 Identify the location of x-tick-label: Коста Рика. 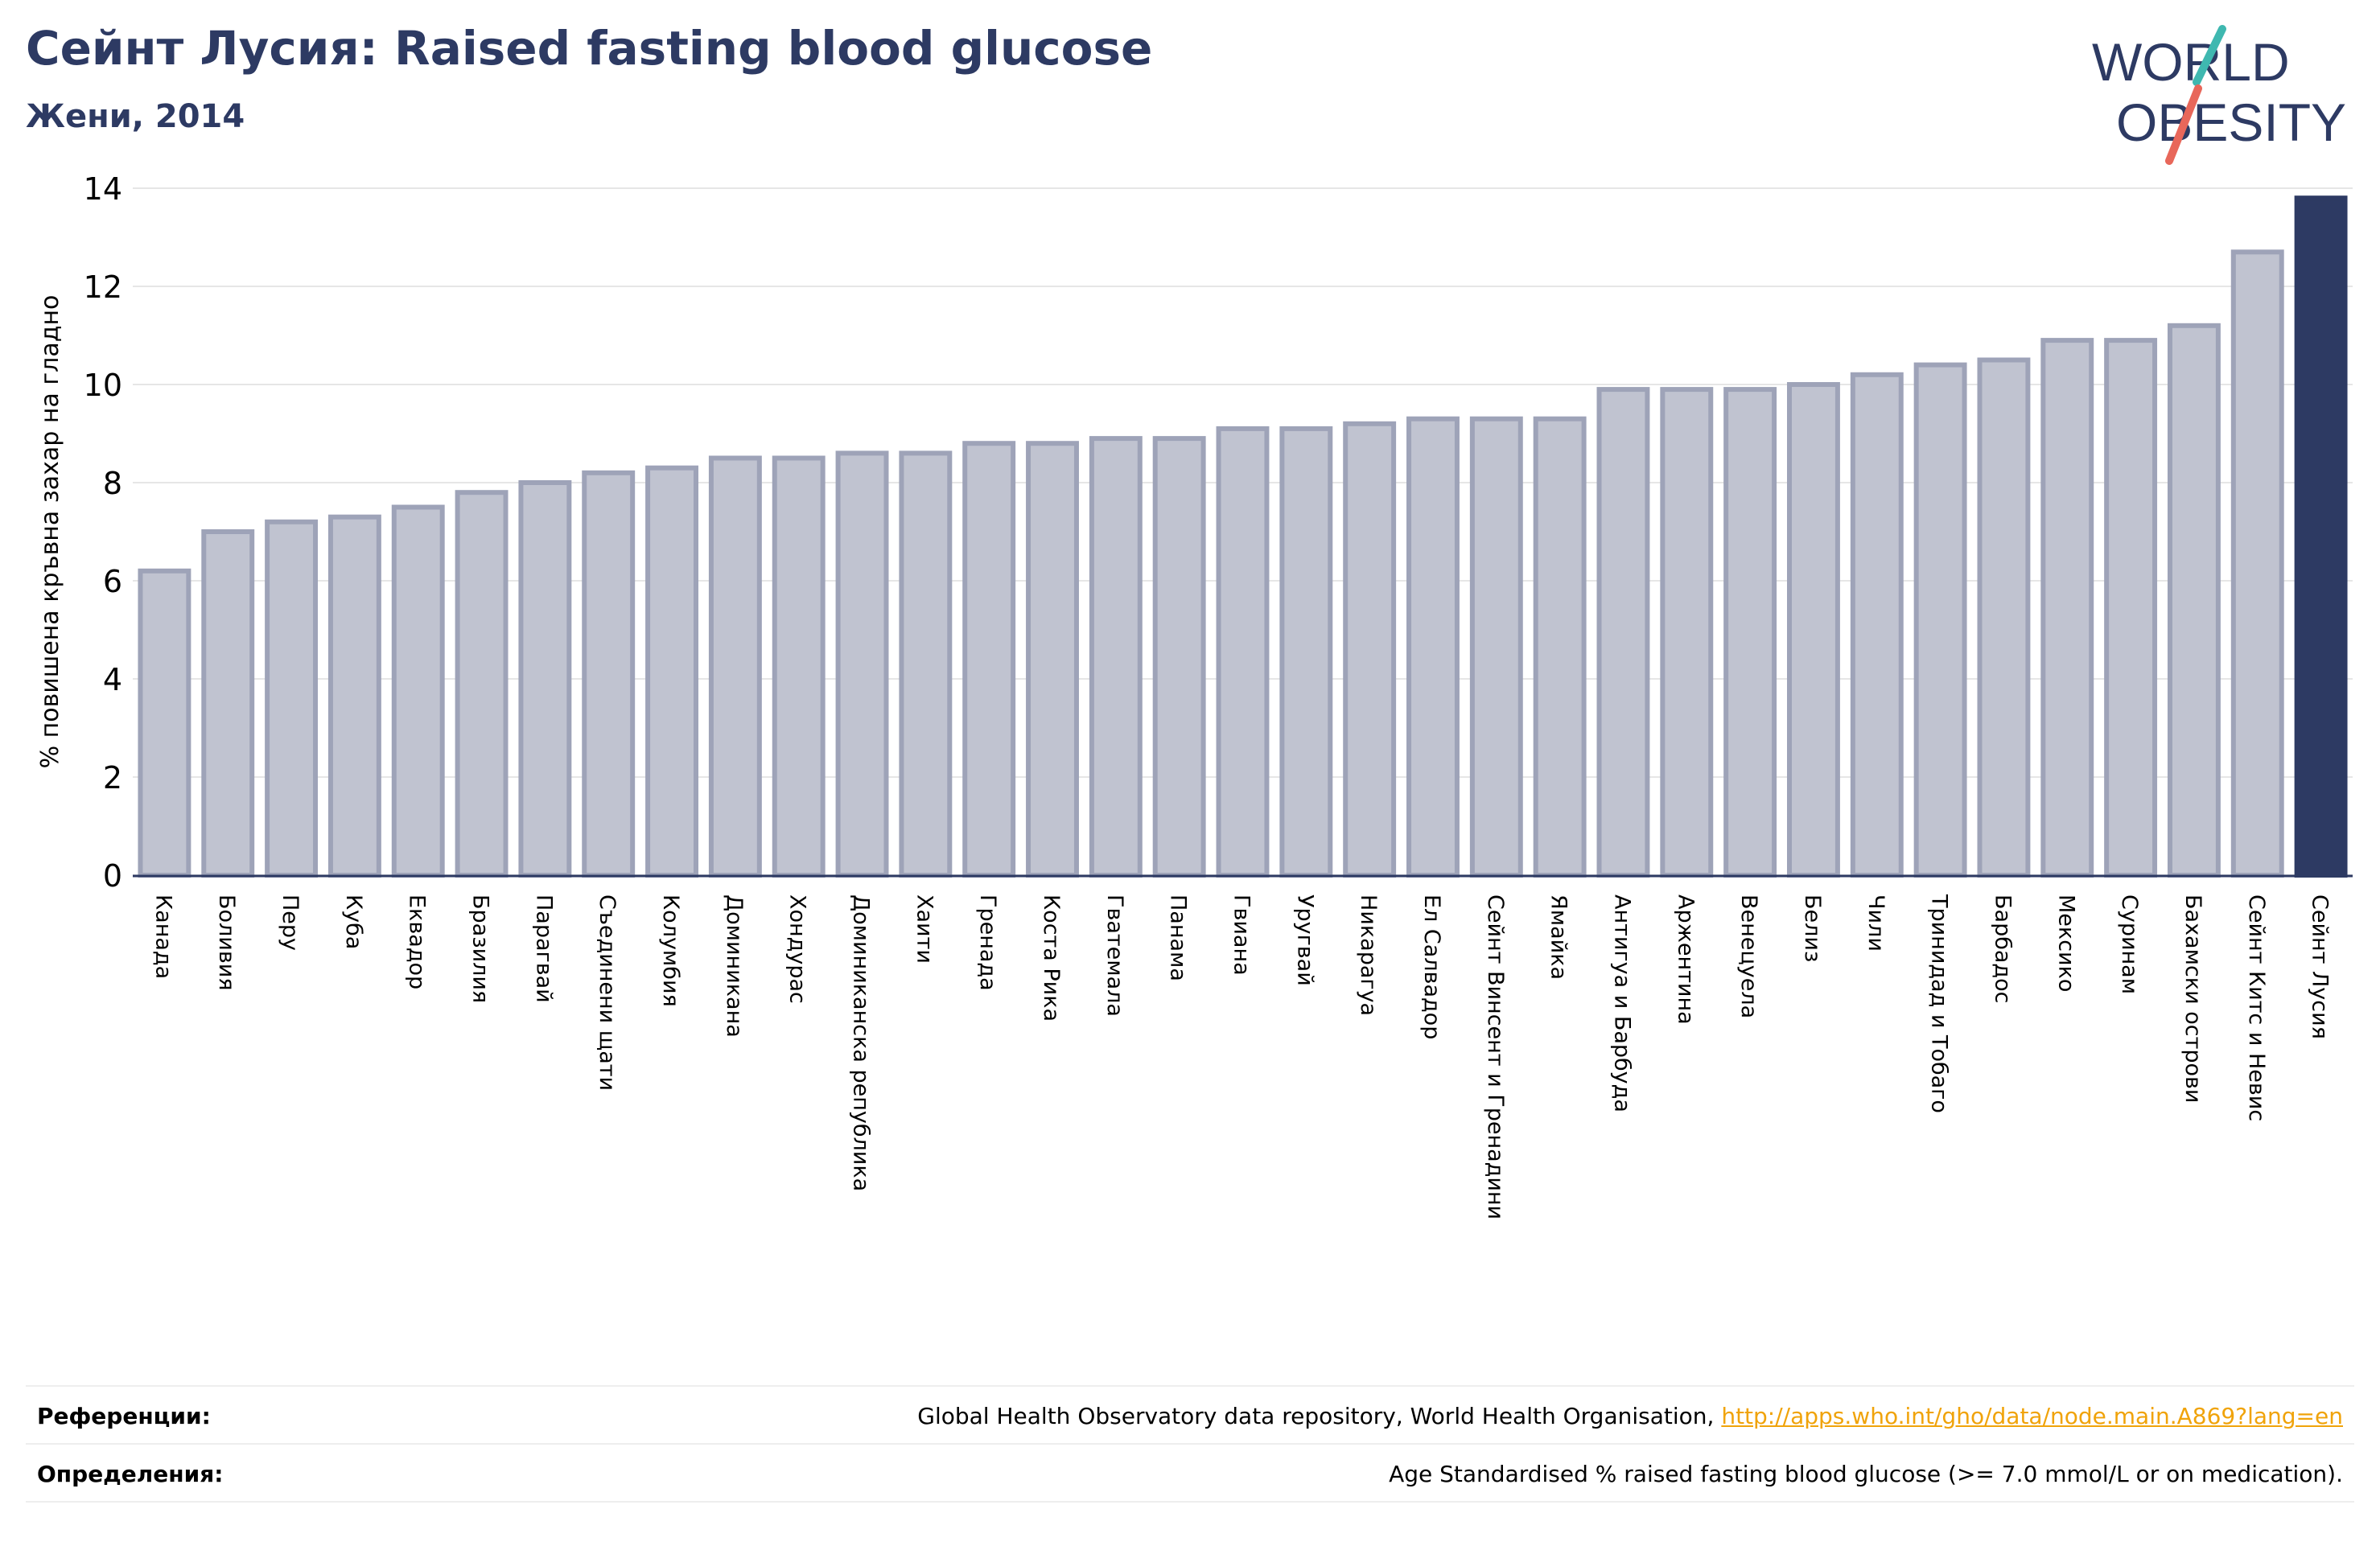
(1051, 958).